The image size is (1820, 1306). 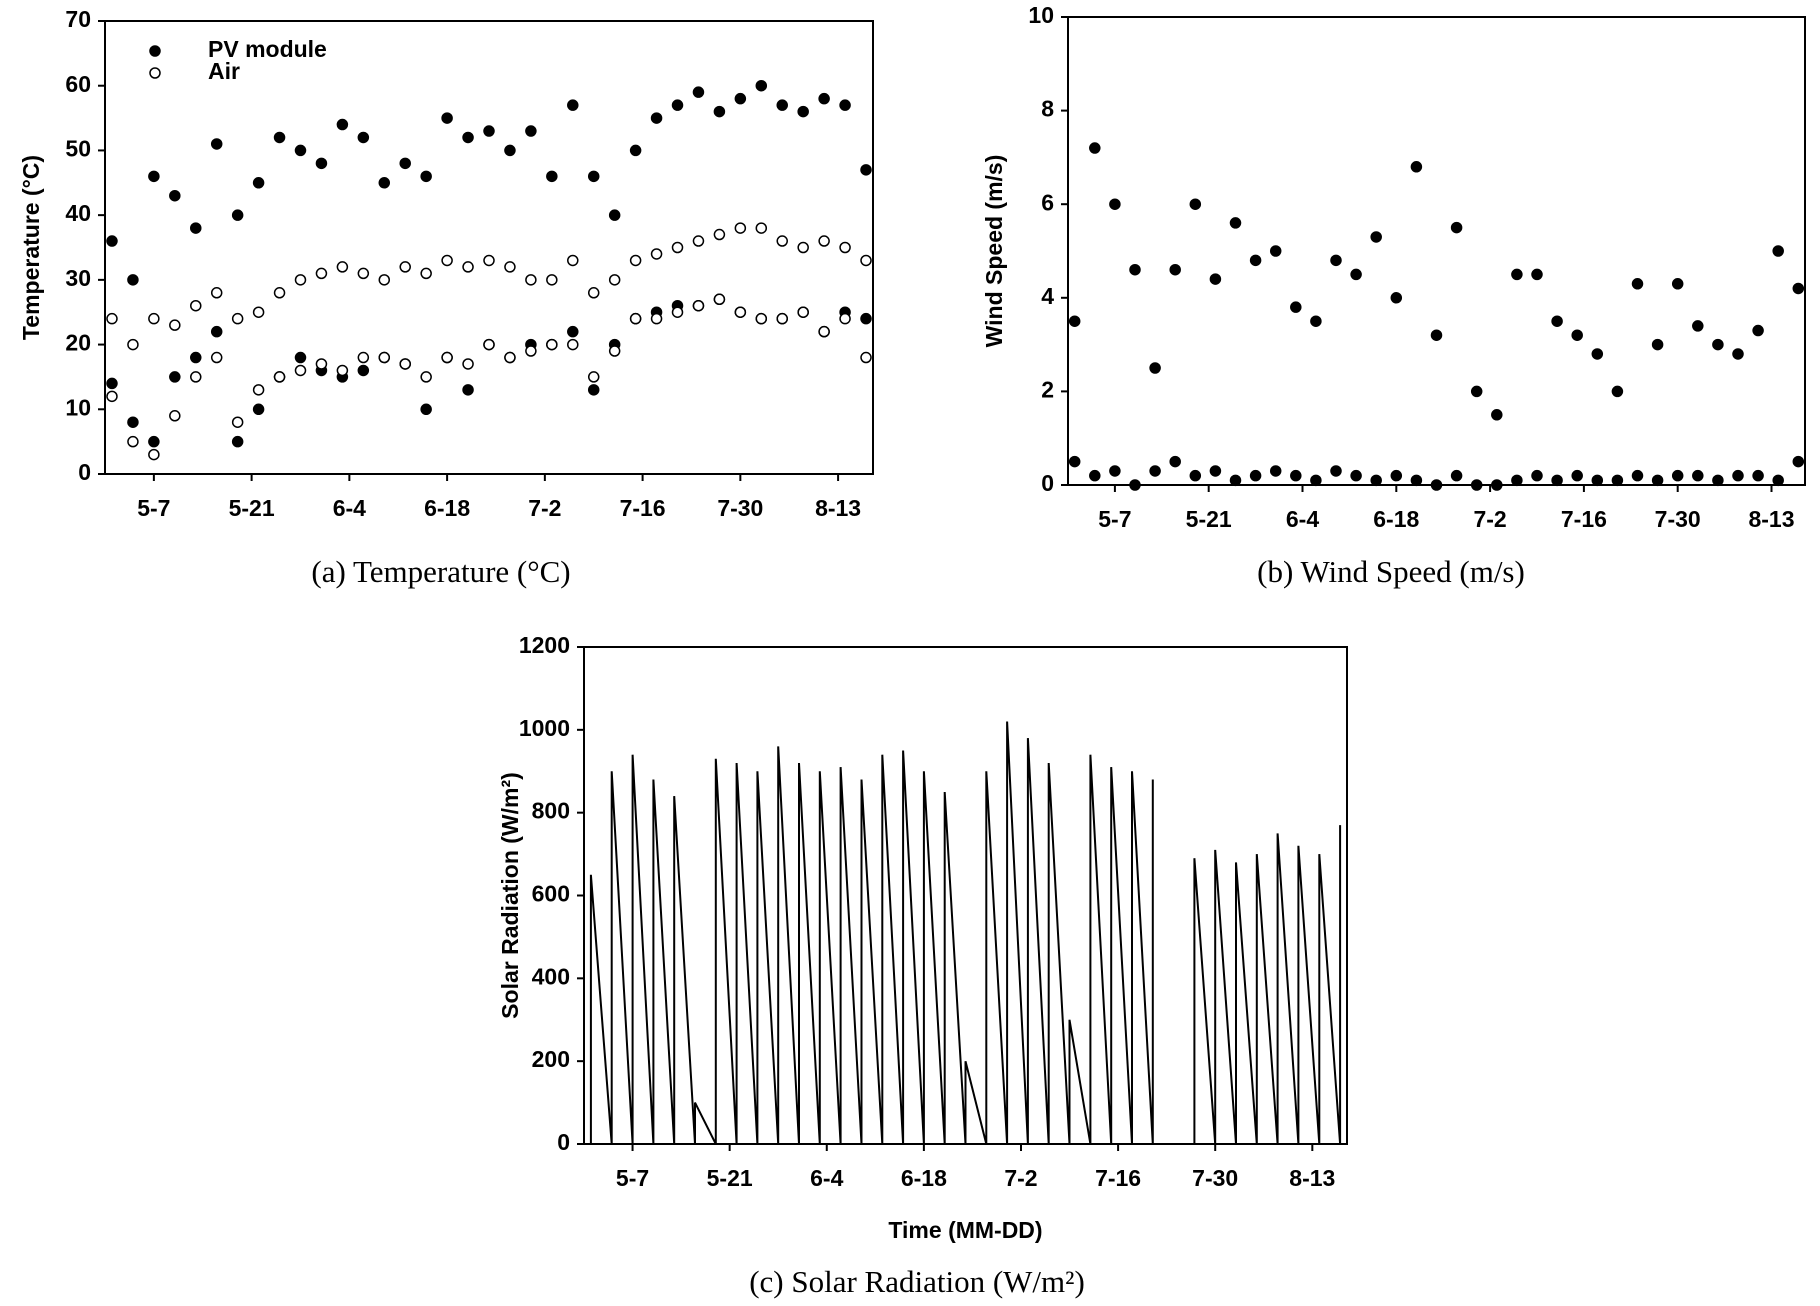 I want to click on plot-frame, so click(x=489, y=247).